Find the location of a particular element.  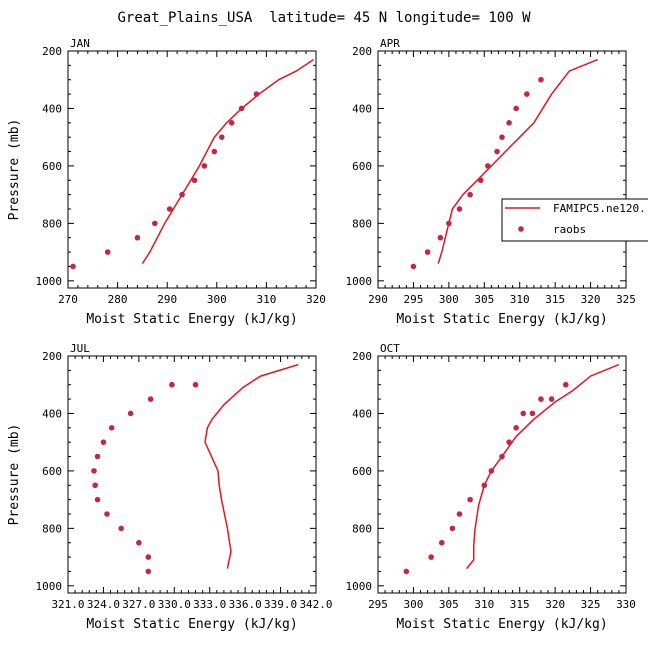

x-tick-label: 305 is located at coordinates (449, 604).